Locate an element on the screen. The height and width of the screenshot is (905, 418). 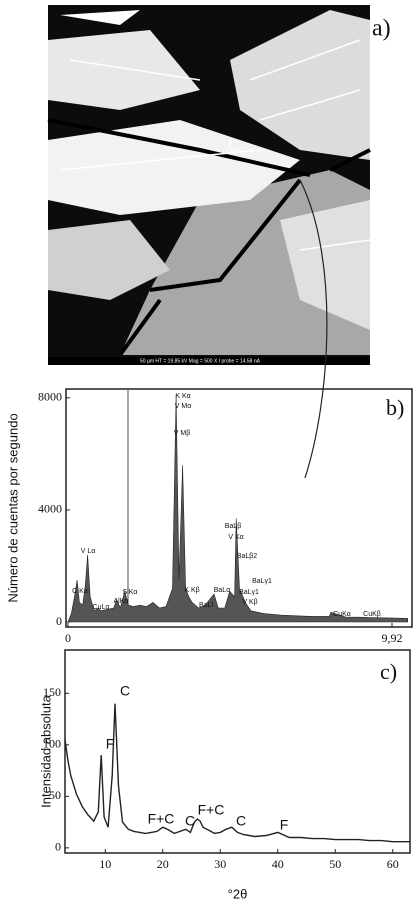
x-tick-label: 10 is located at coordinates (105, 864).